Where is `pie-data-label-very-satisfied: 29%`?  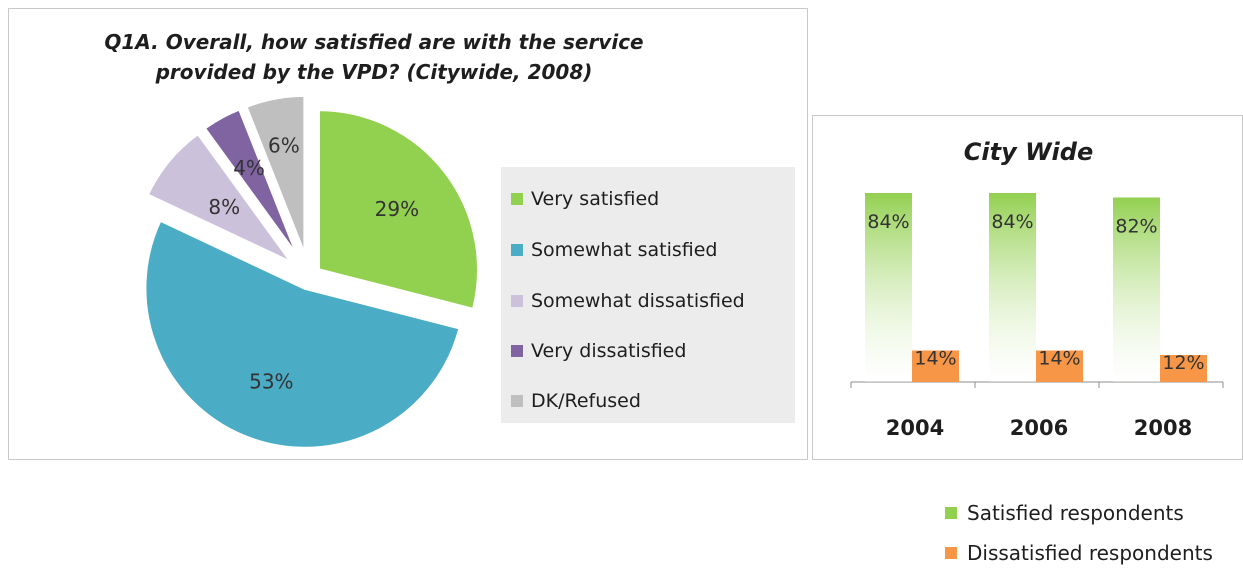 pie-data-label-very-satisfied: 29% is located at coordinates (397, 209).